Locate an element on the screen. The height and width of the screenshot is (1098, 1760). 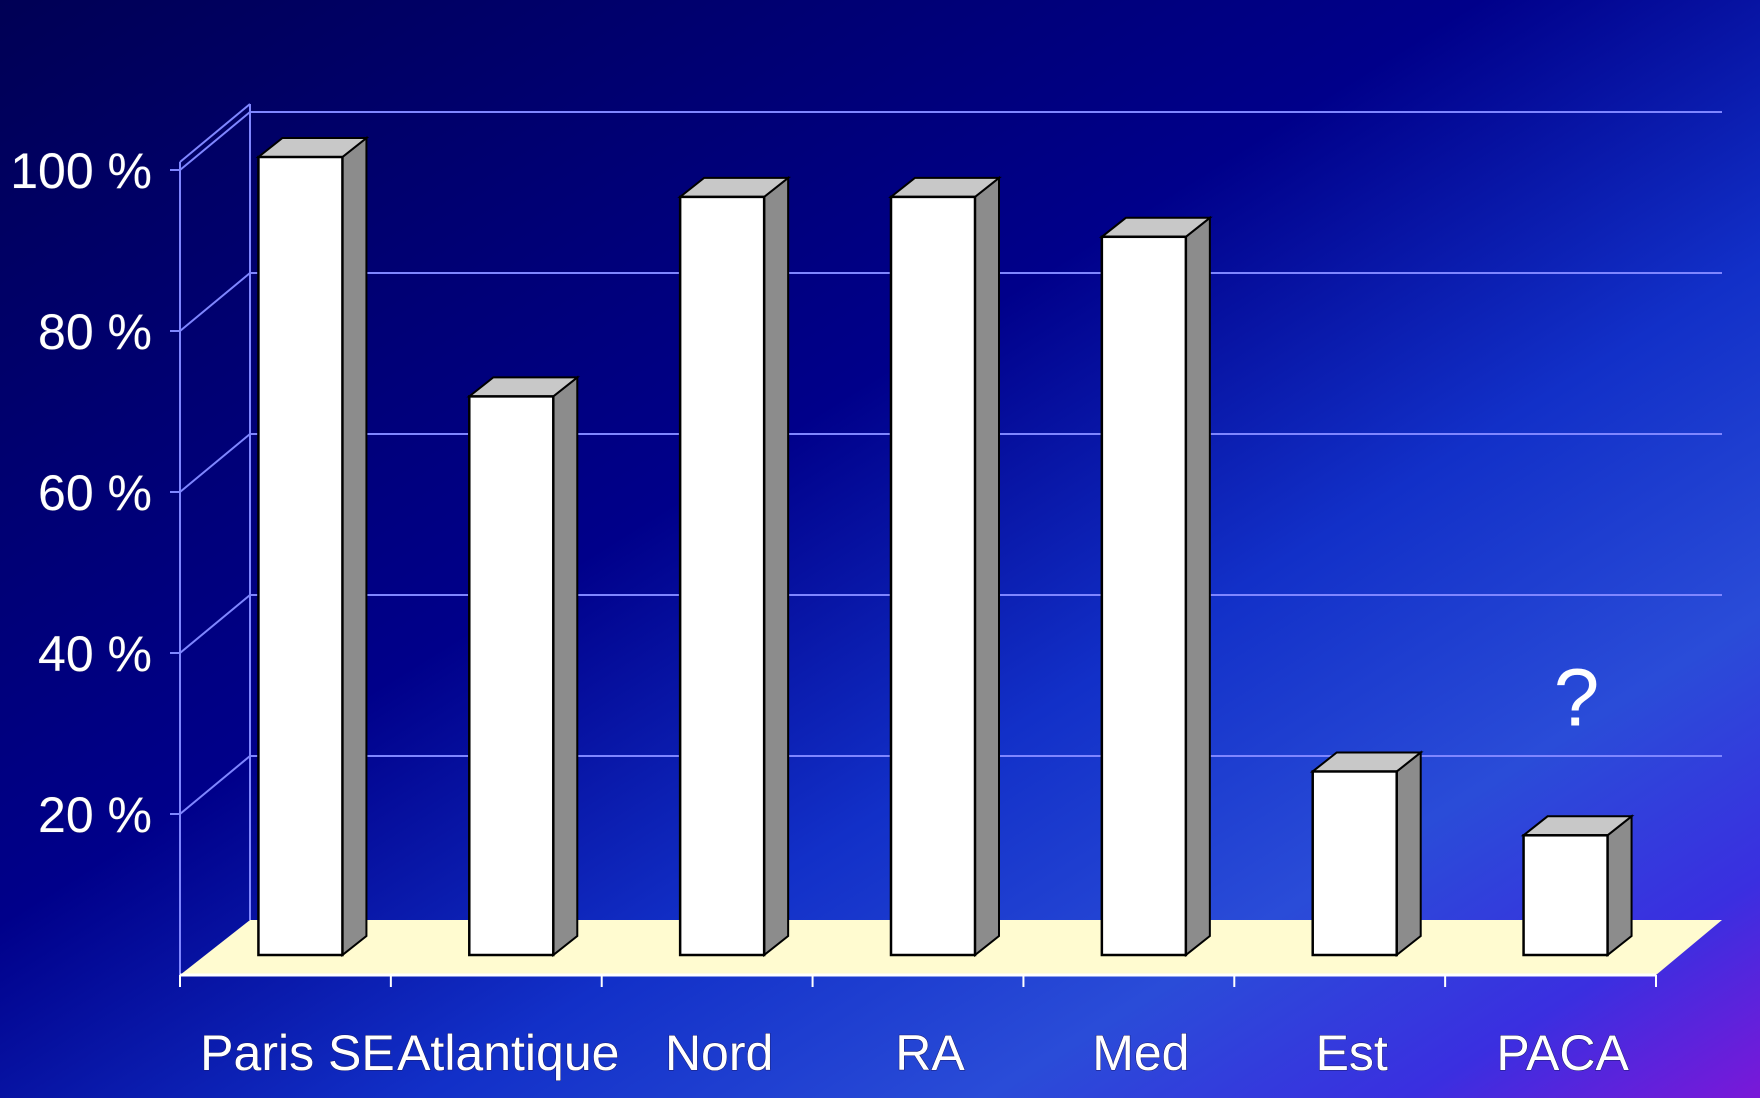
ytick-label-4: 100 % is located at coordinates (81, 171).